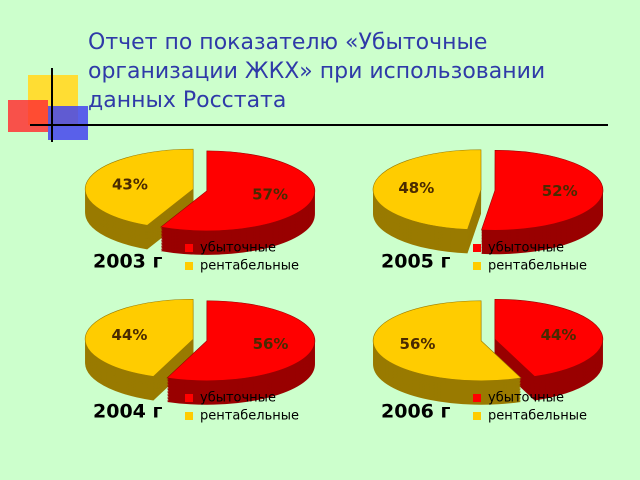  Describe the element at coordinates (415, 262) in the screenshot. I see `chart-title: 2005 г` at that location.